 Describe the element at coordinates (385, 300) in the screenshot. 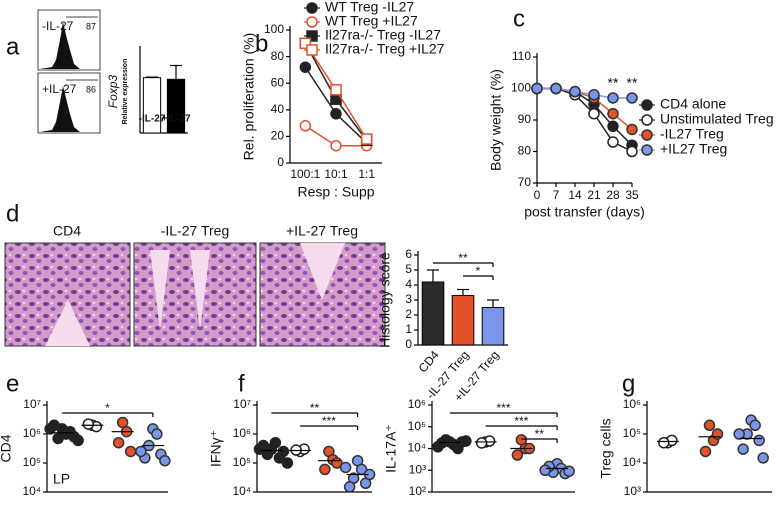

I see `y-axis-label: Histology score` at that location.